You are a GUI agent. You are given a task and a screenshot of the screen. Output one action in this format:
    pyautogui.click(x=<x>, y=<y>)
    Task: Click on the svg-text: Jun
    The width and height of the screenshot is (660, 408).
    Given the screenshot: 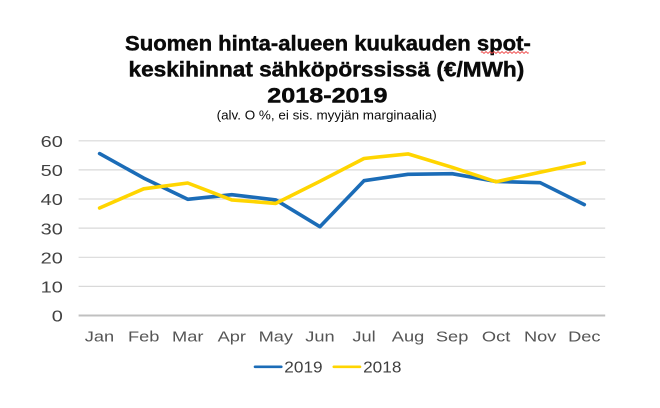 What is the action you would take?
    pyautogui.click(x=319, y=336)
    